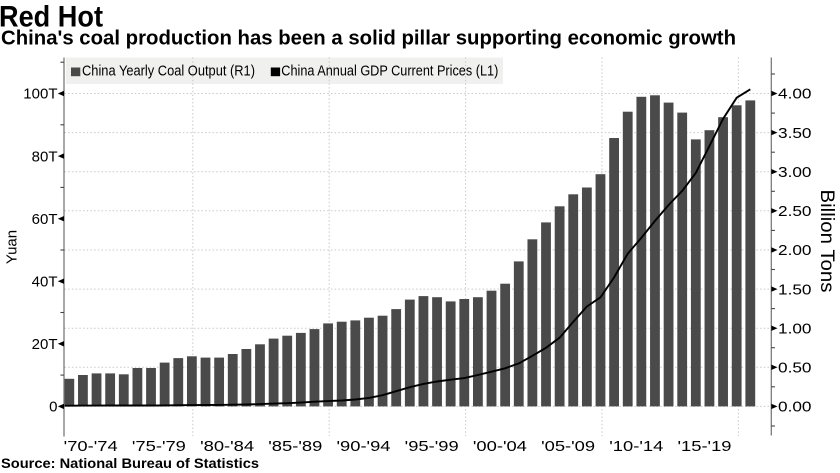 The width and height of the screenshot is (840, 473). I want to click on svg-text: '10-'14, so click(636, 446).